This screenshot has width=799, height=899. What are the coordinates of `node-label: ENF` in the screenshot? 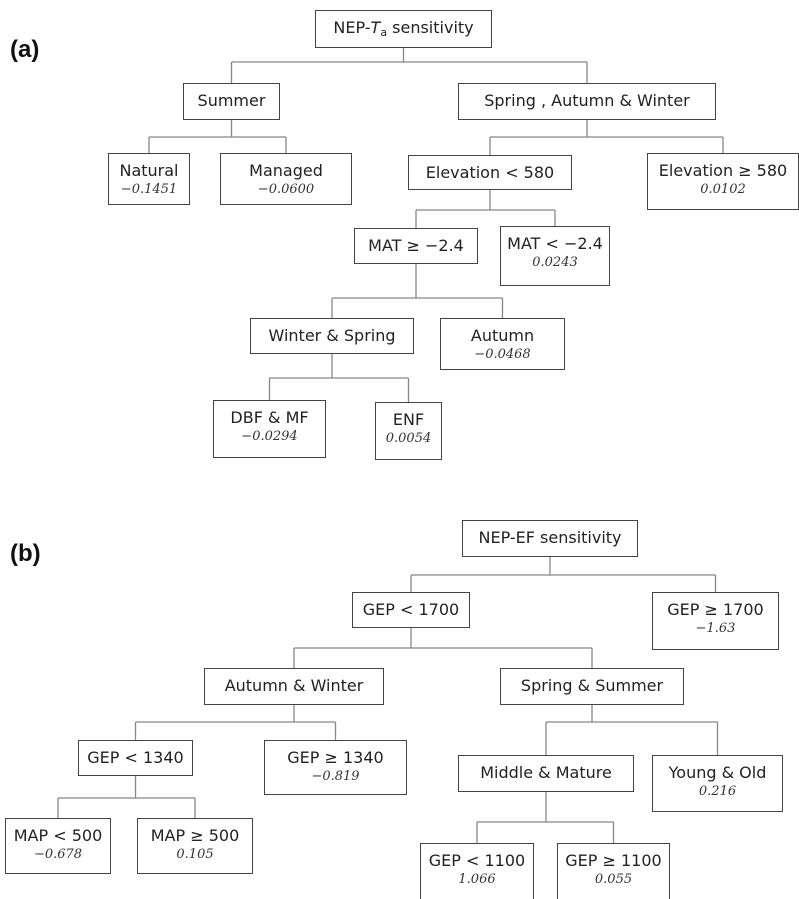 It's located at (408, 419).